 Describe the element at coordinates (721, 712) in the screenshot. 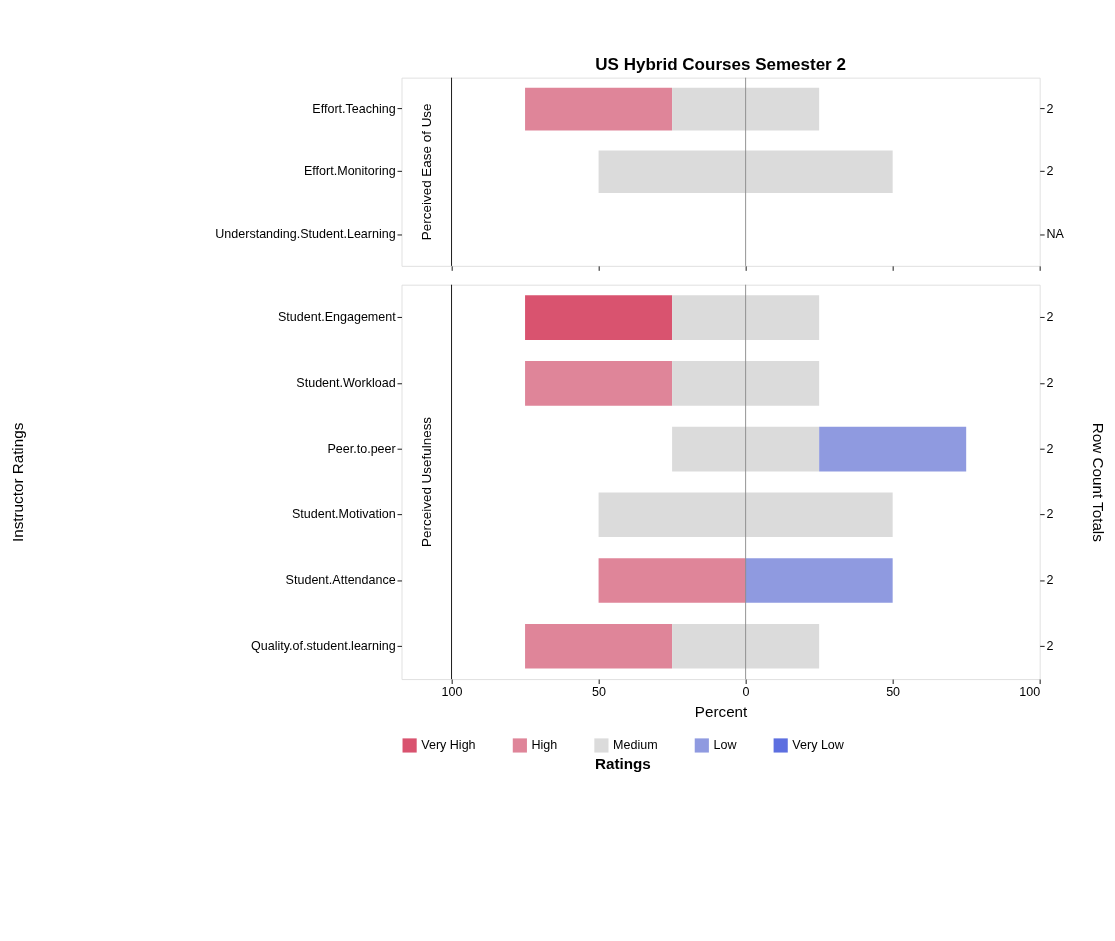

I see `x-axis-title: Percent` at that location.